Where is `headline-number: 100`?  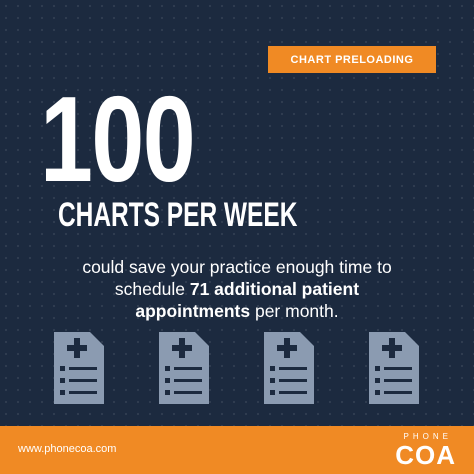
headline-number: 100 is located at coordinates (118, 139).